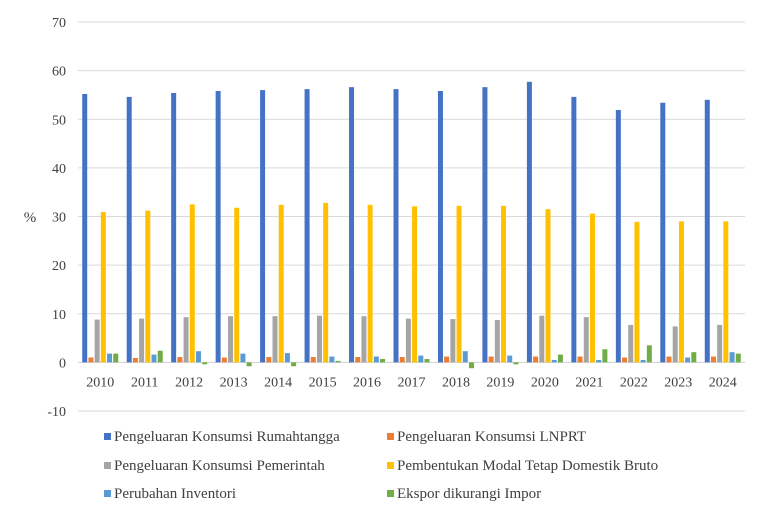 The width and height of the screenshot is (768, 523). Describe the element at coordinates (500, 382) in the screenshot. I see `x-tick-label: 2019` at that location.